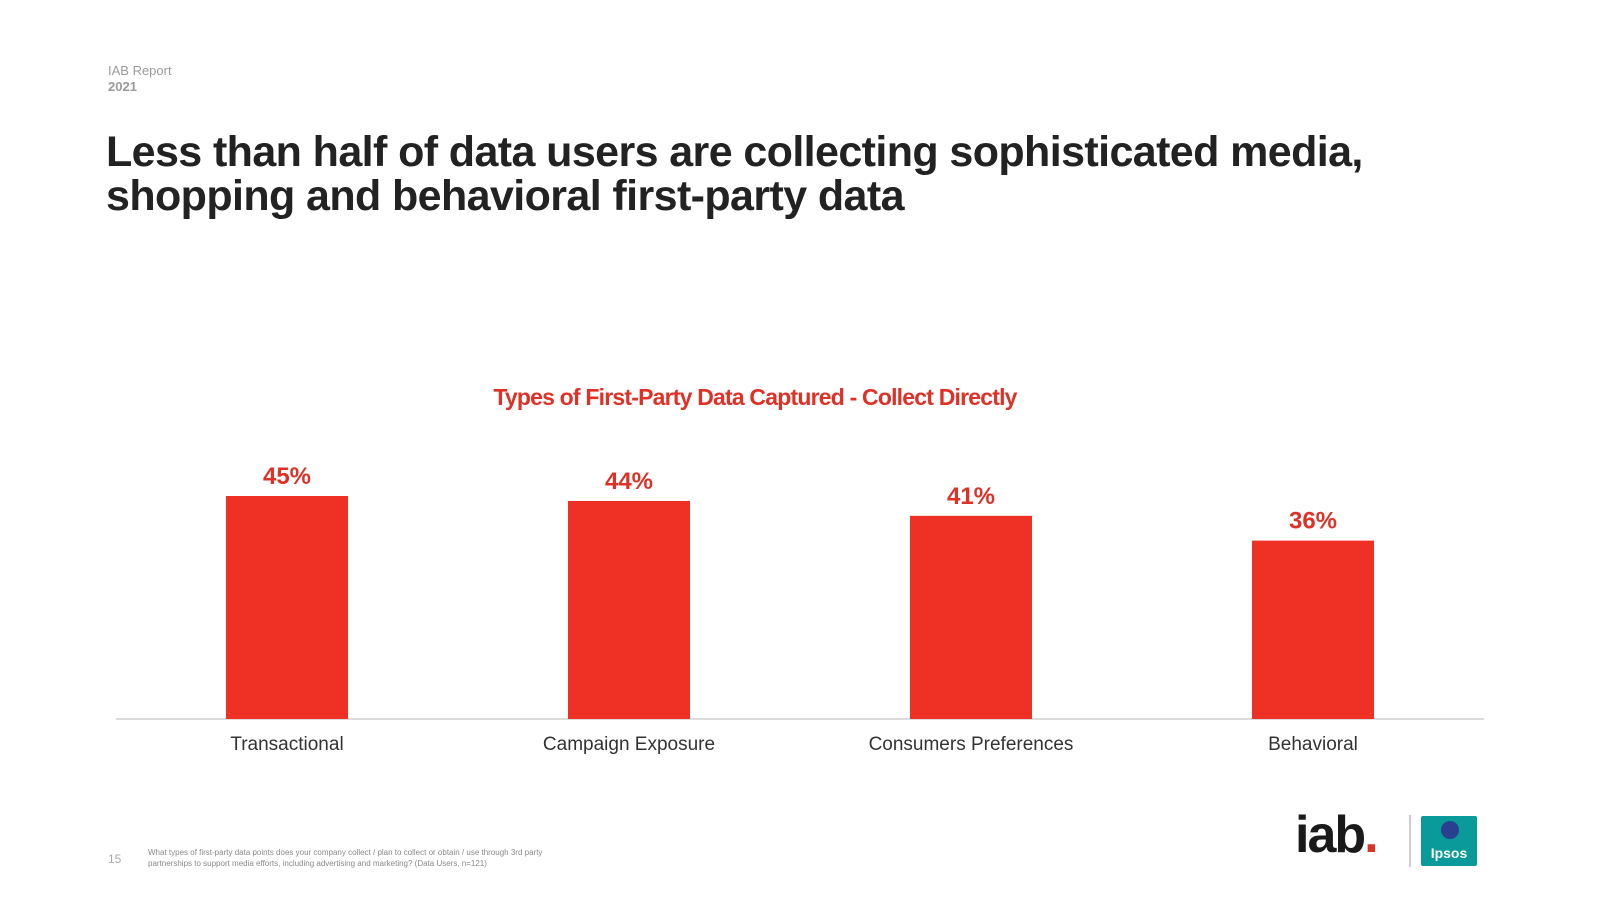 This screenshot has width=1600, height=900. Describe the element at coordinates (1313, 744) in the screenshot. I see `x-tick-label-3: Behavioral` at that location.